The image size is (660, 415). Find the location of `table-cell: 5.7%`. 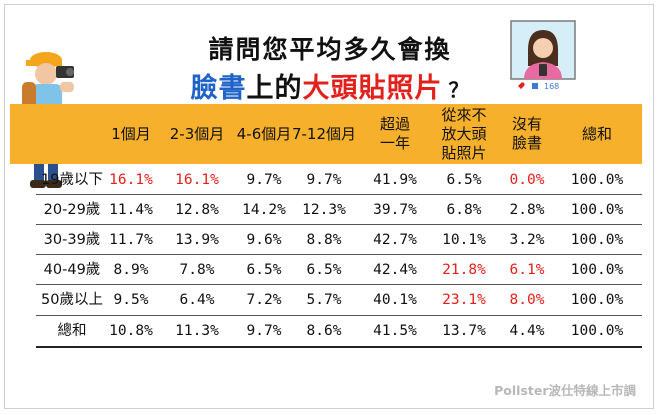

table-cell: 5.7% is located at coordinates (324, 300).